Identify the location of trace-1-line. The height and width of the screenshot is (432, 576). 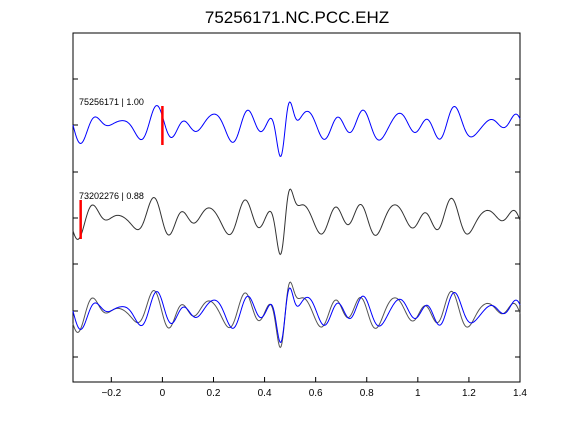
(296, 129).